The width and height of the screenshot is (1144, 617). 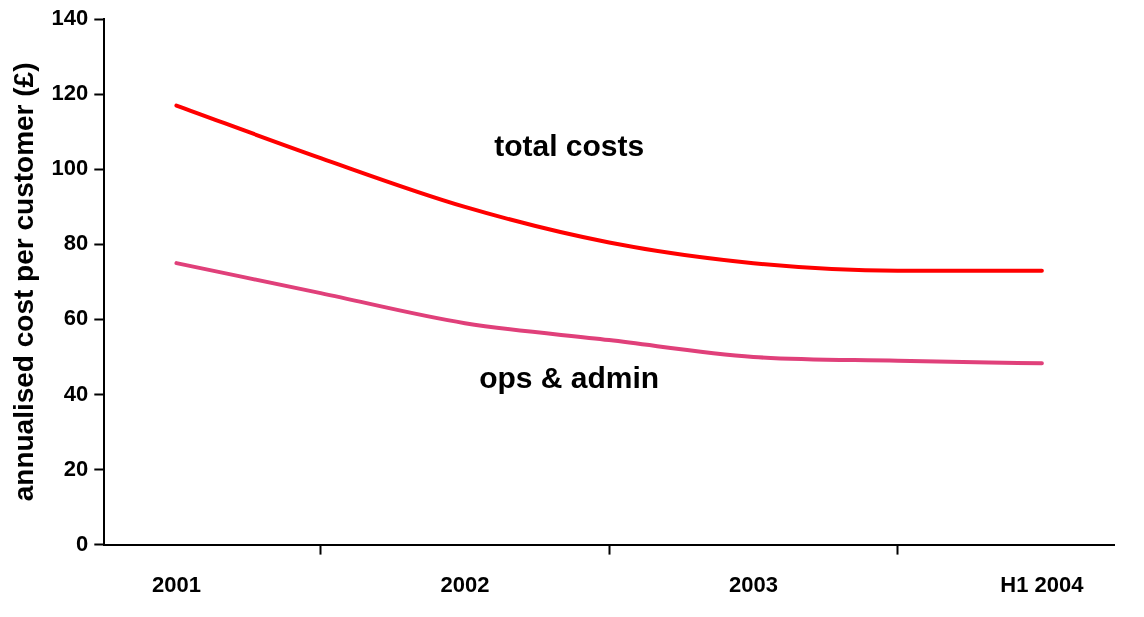 I want to click on y-tick-label: 20, so click(x=76, y=468).